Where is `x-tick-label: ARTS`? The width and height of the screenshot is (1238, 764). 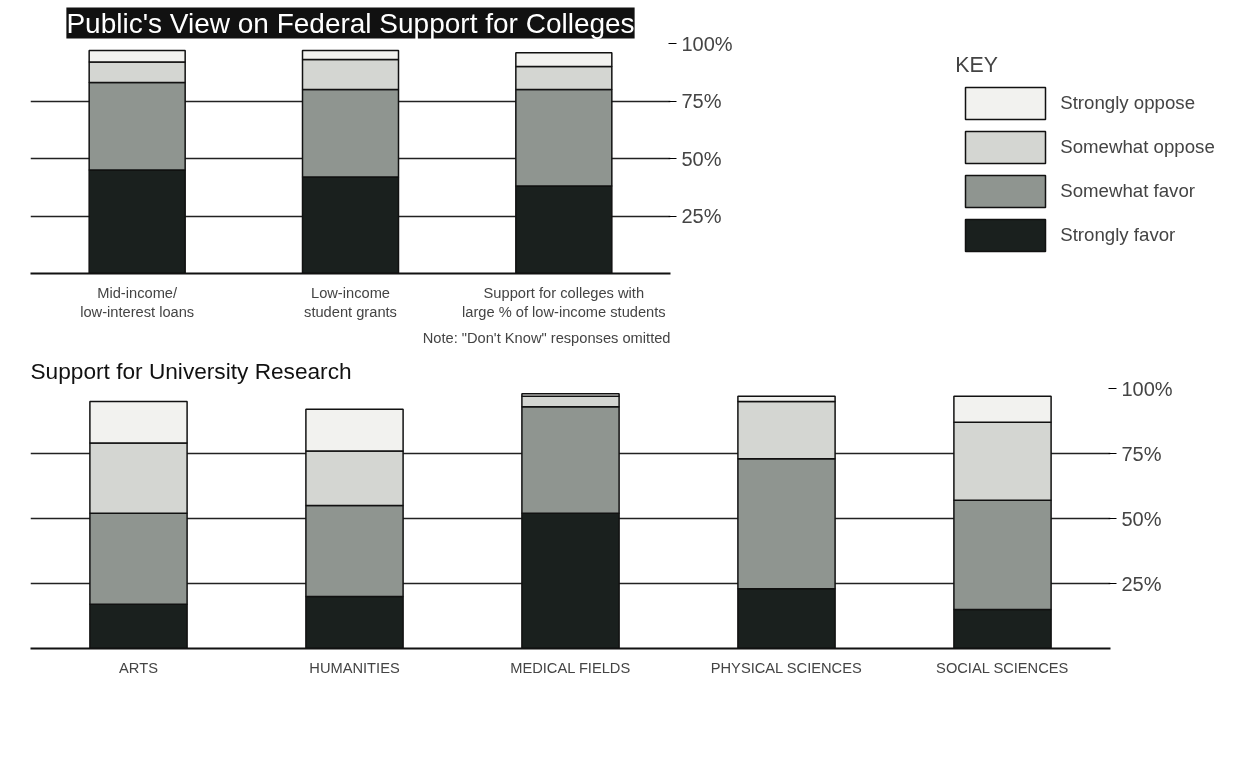 x-tick-label: ARTS is located at coordinates (139, 667).